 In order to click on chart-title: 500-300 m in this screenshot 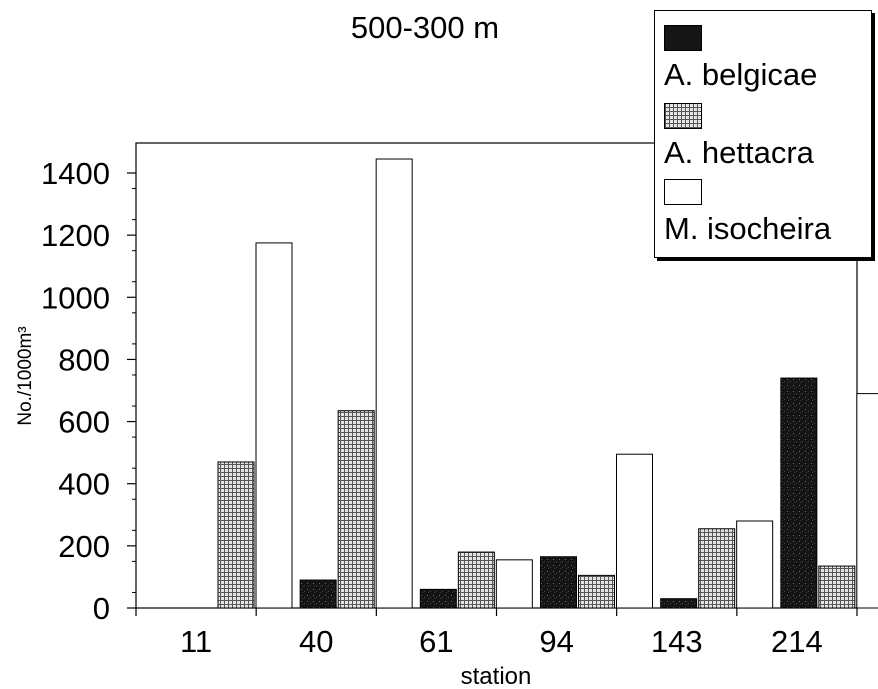, I will do `click(425, 27)`.